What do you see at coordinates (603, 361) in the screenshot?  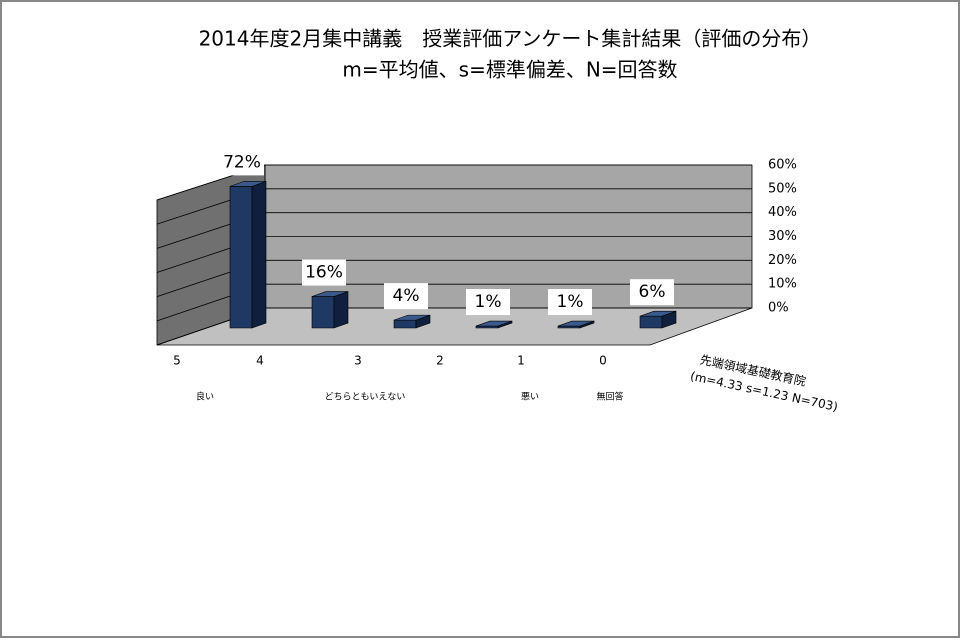 I see `x-tick-label: 0` at bounding box center [603, 361].